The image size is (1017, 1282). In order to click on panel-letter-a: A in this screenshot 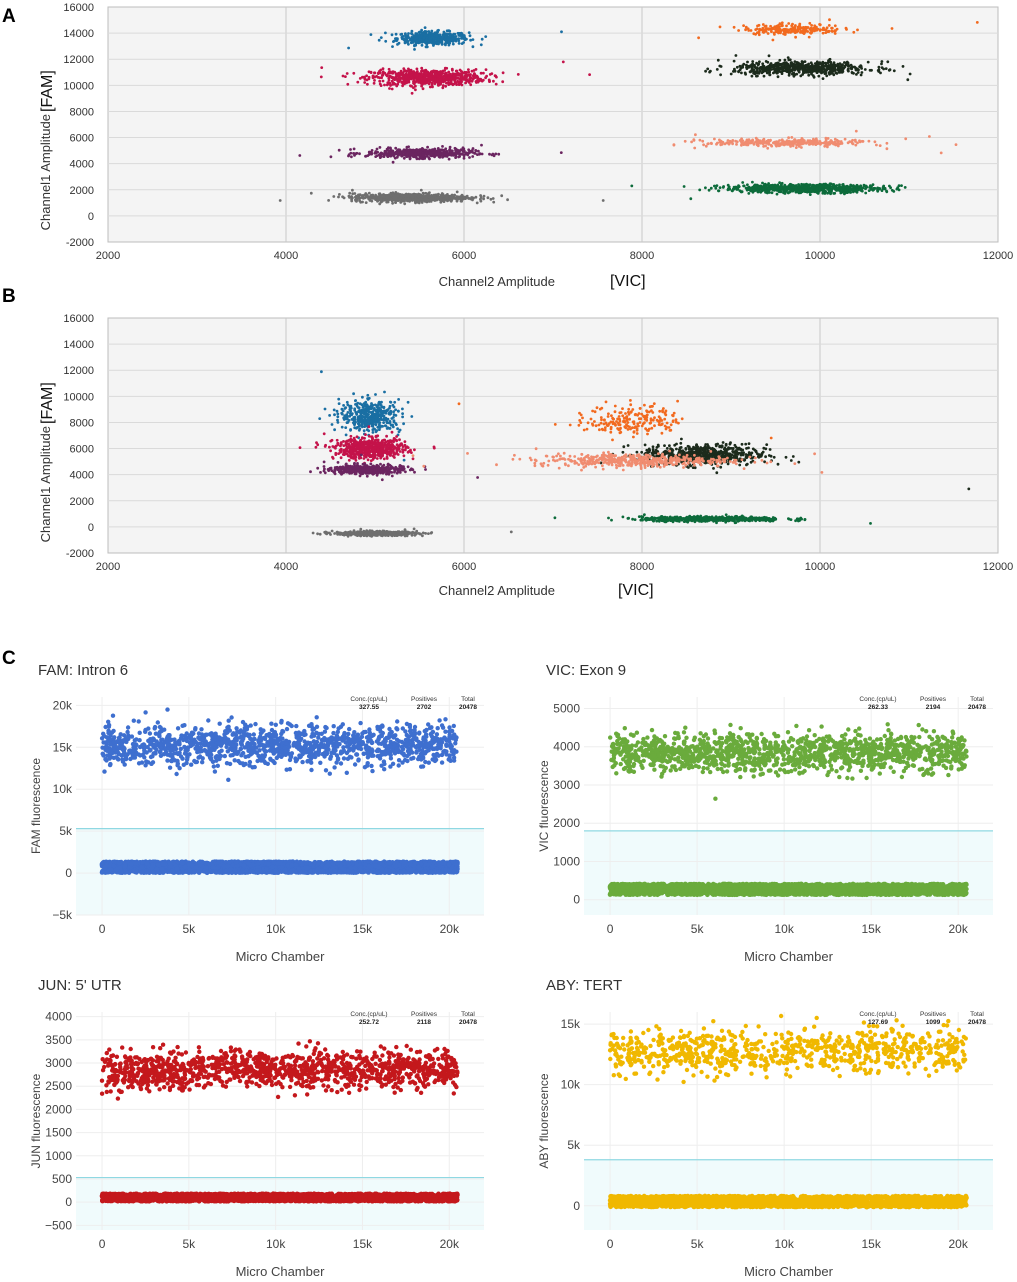, I will do `click(9, 17)`.